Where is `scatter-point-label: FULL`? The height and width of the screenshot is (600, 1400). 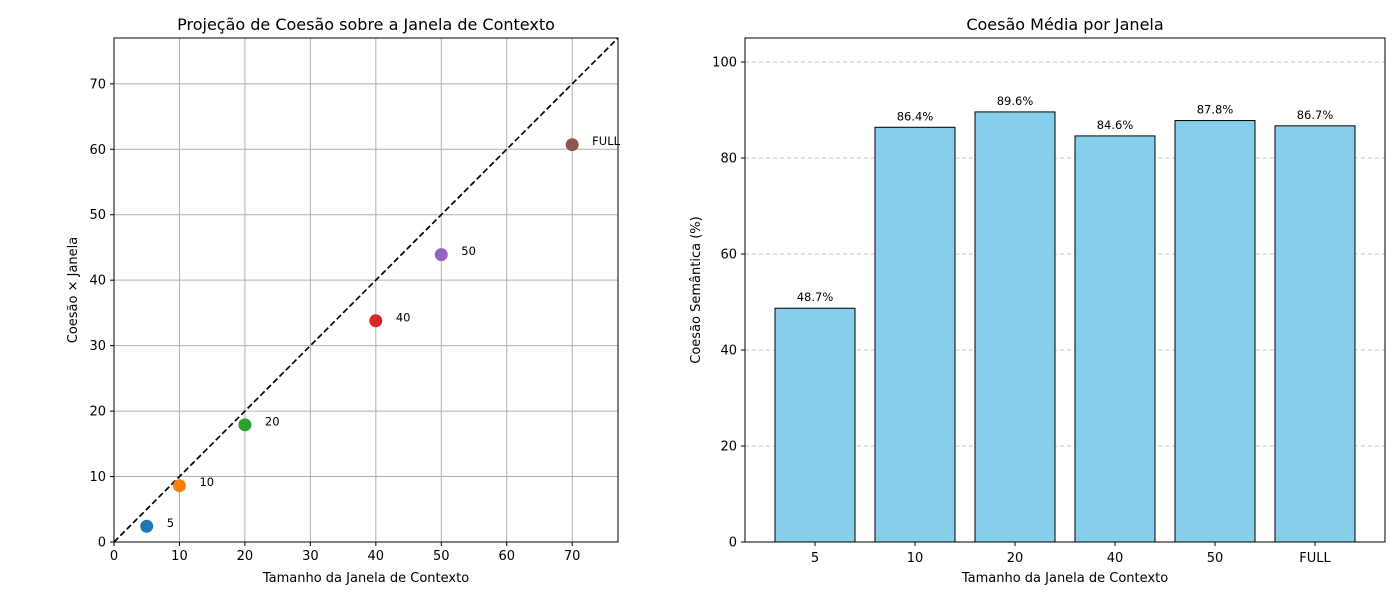
scatter-point-label: FULL is located at coordinates (606, 141).